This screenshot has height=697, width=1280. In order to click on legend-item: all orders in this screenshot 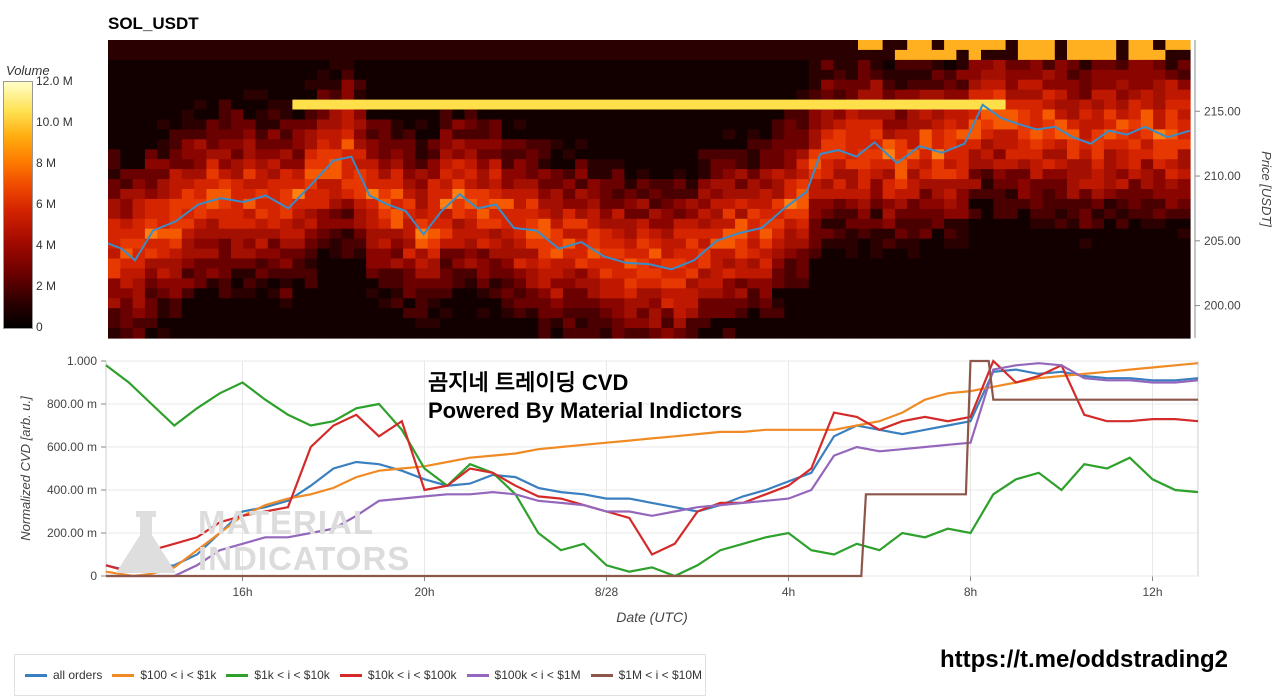, I will do `click(63, 675)`.